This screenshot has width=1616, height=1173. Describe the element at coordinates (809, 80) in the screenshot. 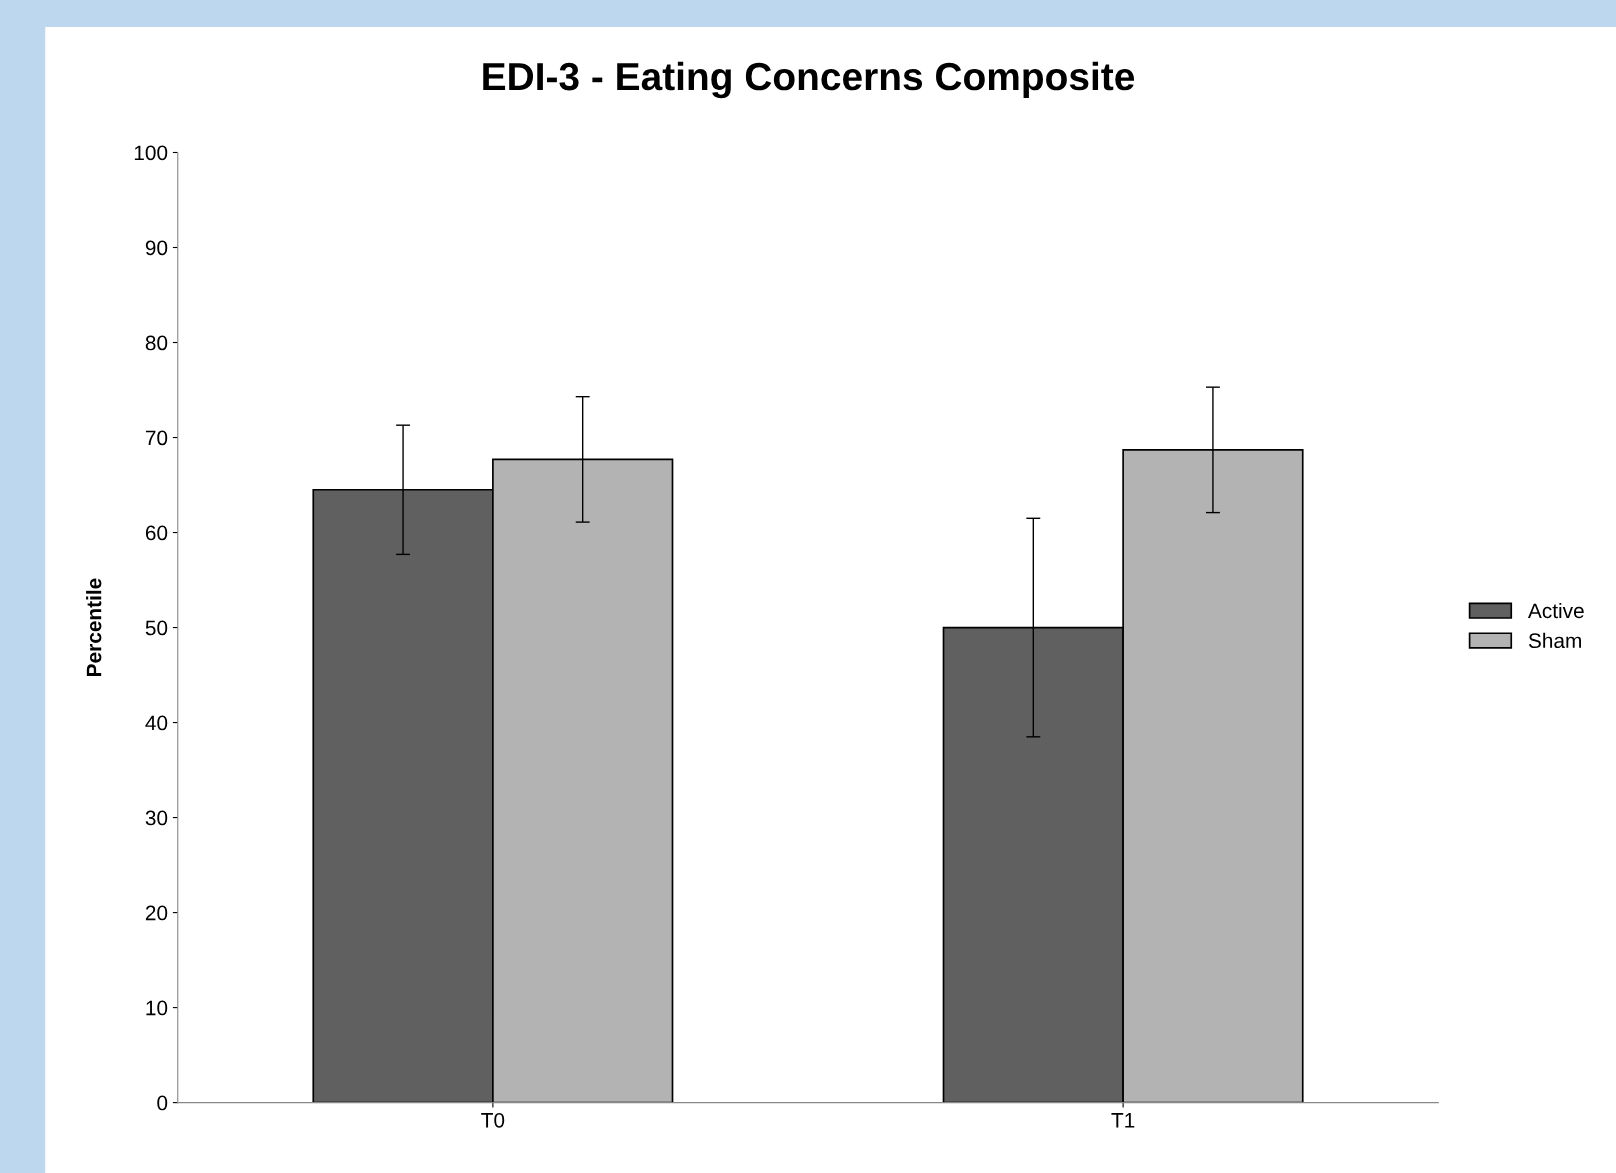

I see `chart-title: EDI-3 - Eating Concerns Composite` at that location.